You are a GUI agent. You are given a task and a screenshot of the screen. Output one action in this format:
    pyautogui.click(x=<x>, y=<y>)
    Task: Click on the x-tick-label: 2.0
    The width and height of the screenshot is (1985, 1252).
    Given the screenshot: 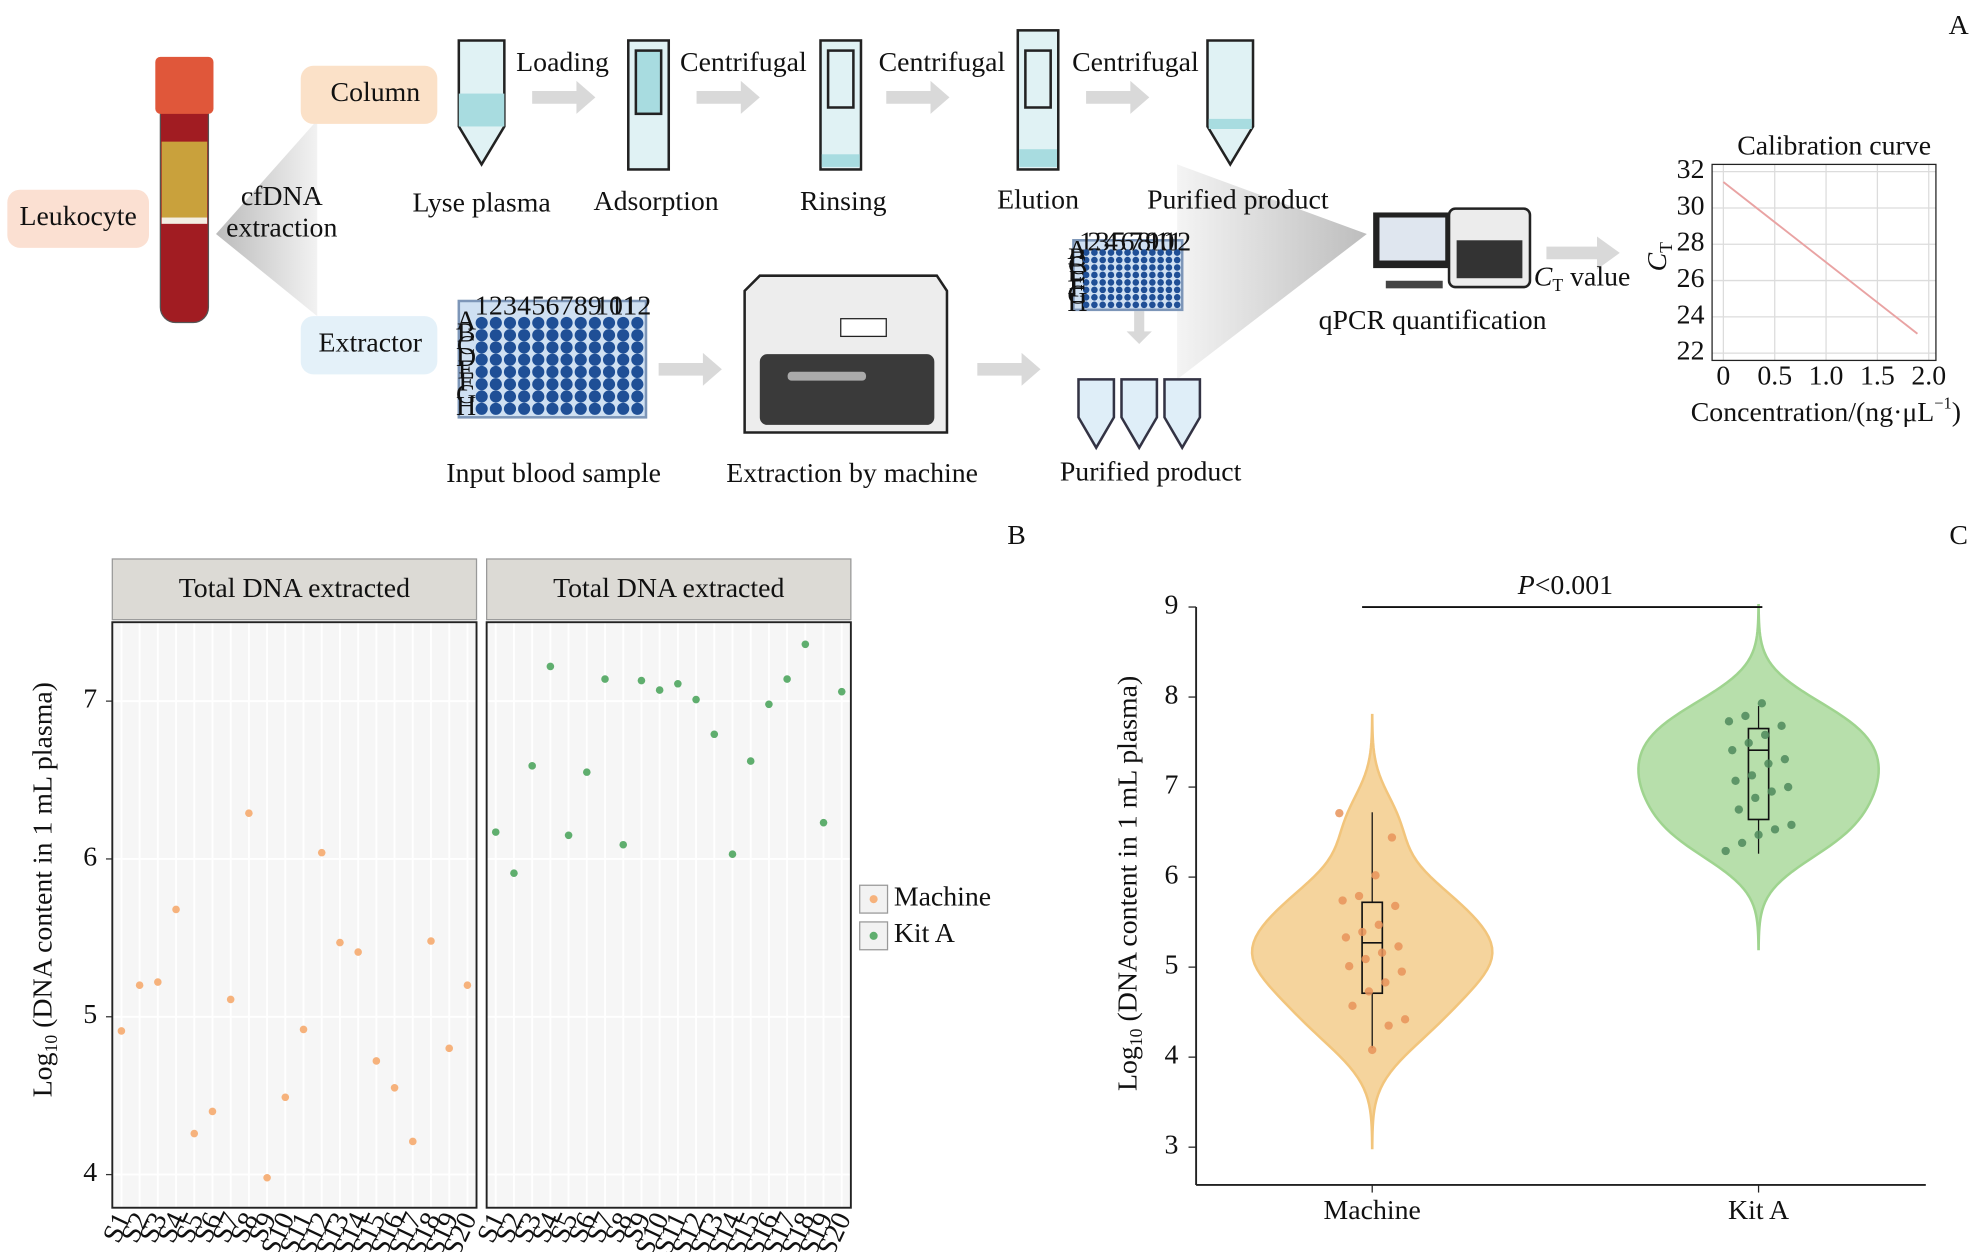 What is the action you would take?
    pyautogui.click(x=1928, y=376)
    